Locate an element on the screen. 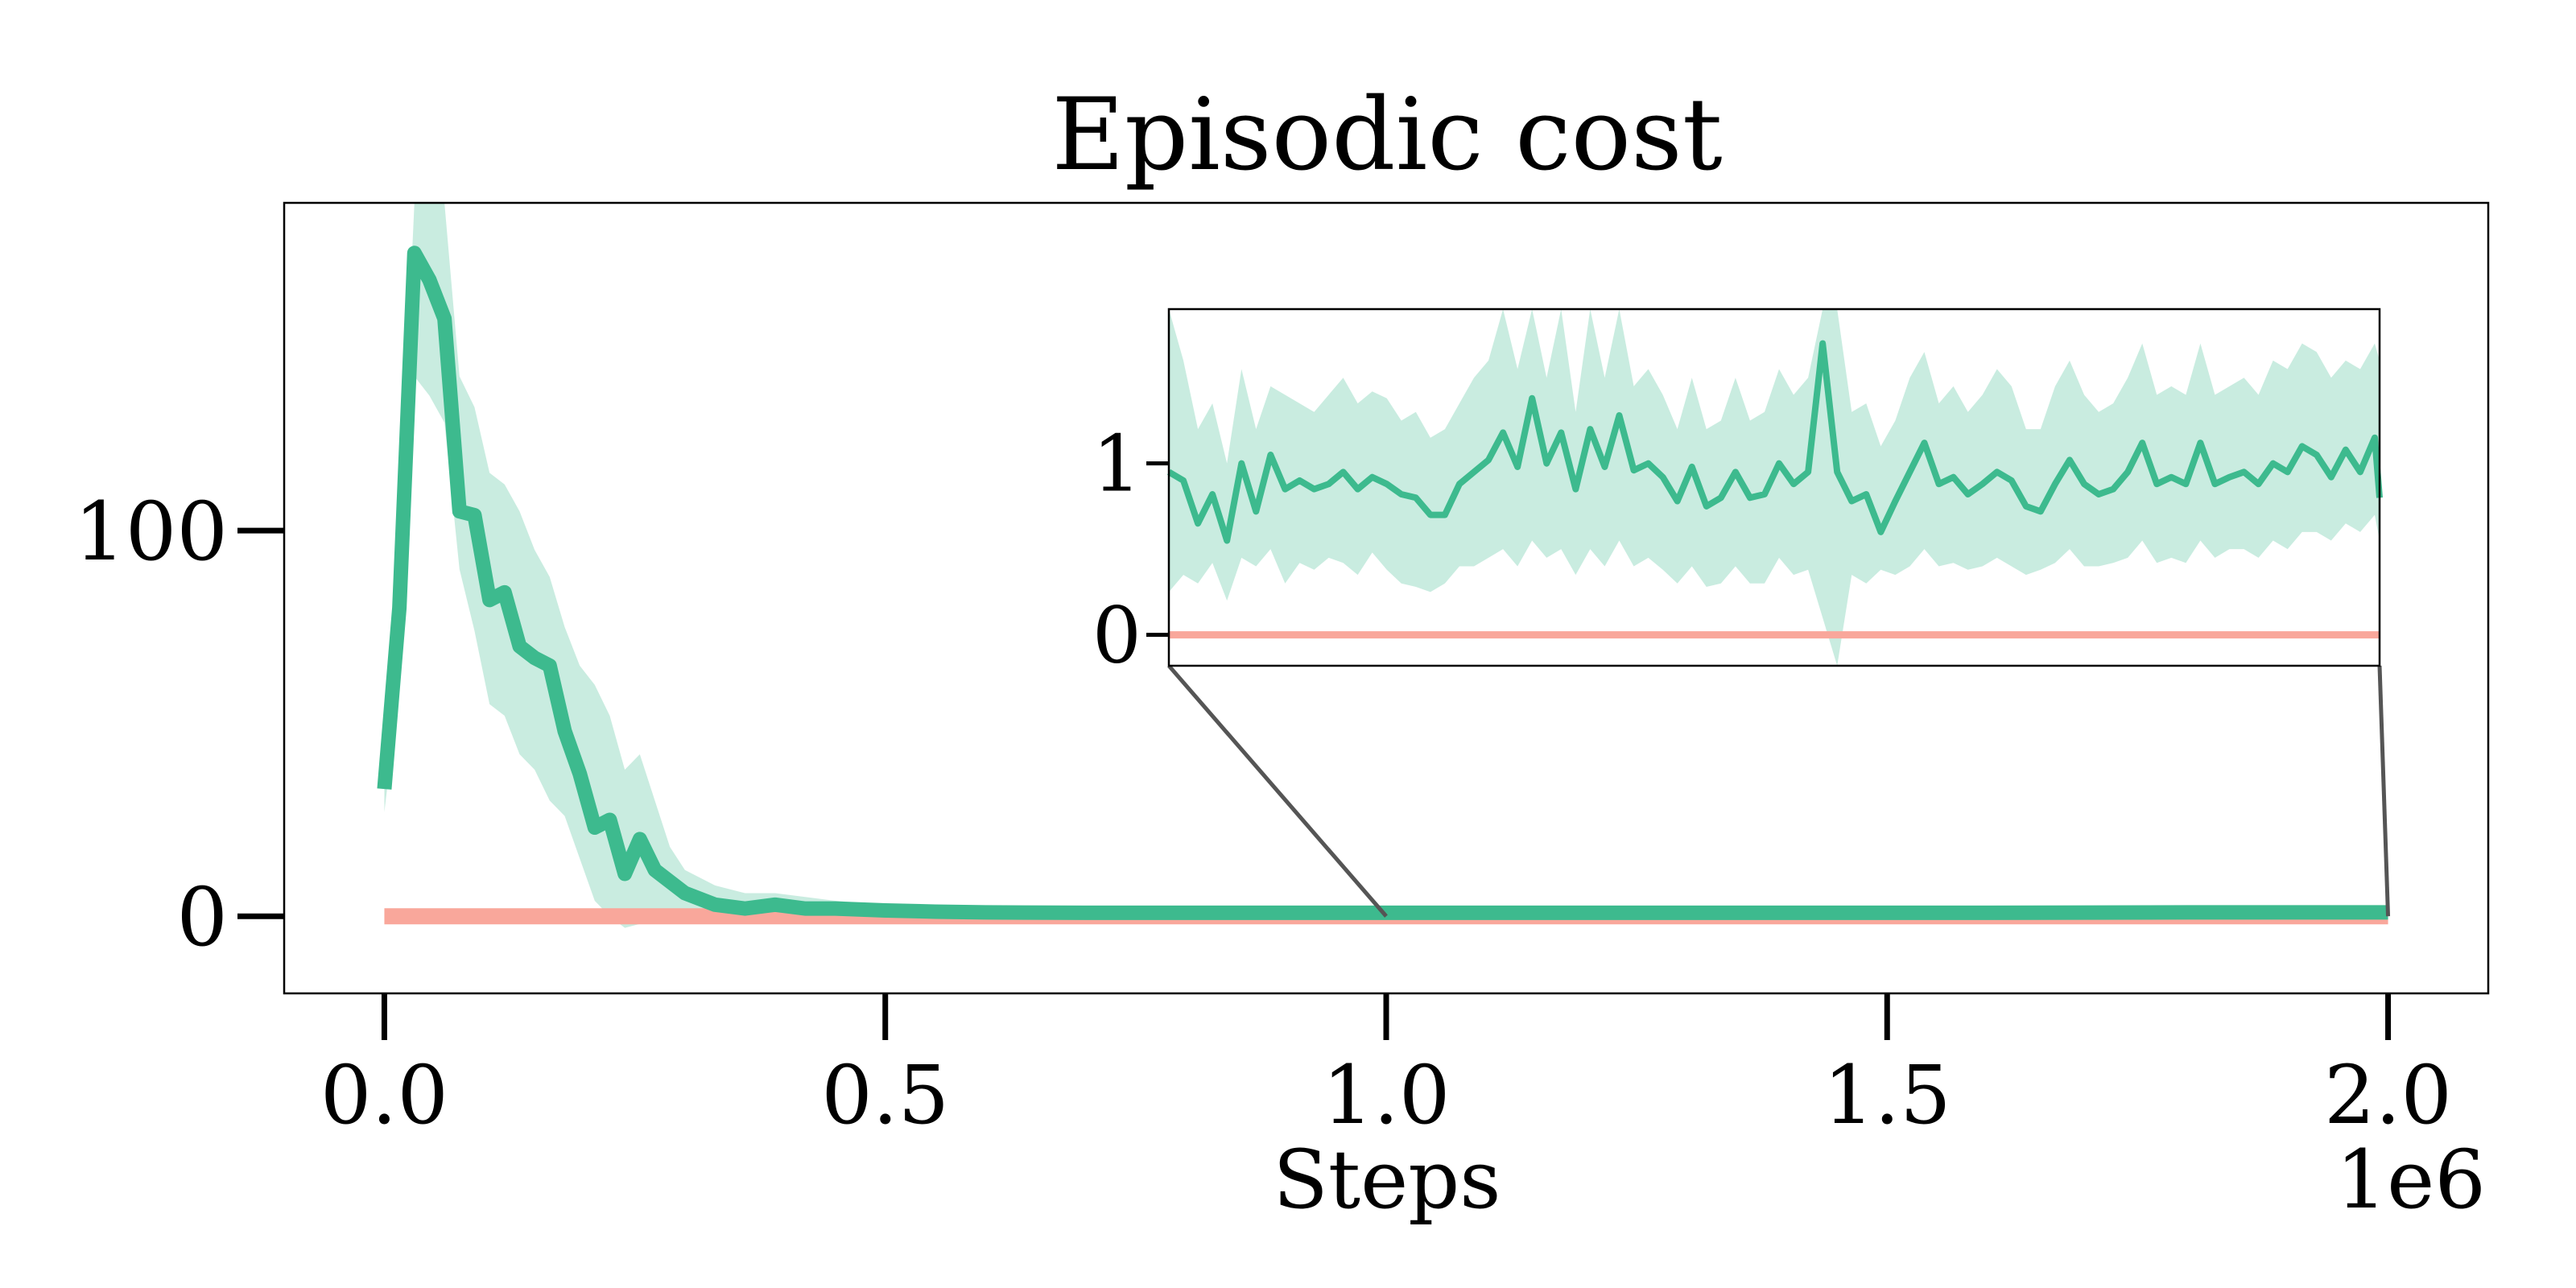 This screenshot has height=1288, width=2576. inset-y-axis-ticks: 01 is located at coordinates (1130, 550).